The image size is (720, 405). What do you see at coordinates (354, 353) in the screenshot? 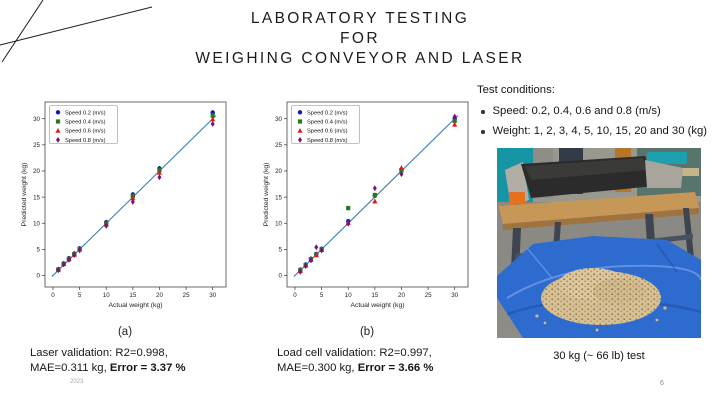
I see `caption-b-line1: Load cell validation: R2=0.997,` at bounding box center [354, 353].